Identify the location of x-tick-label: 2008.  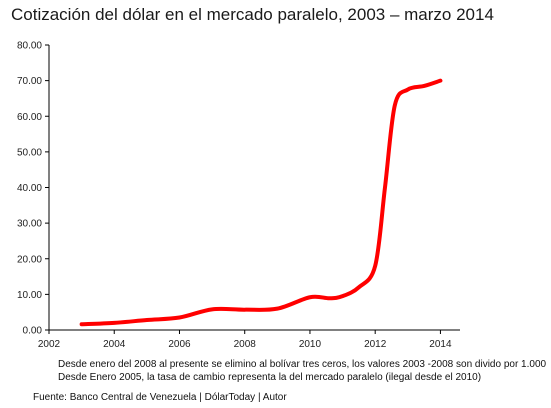
(245, 344).